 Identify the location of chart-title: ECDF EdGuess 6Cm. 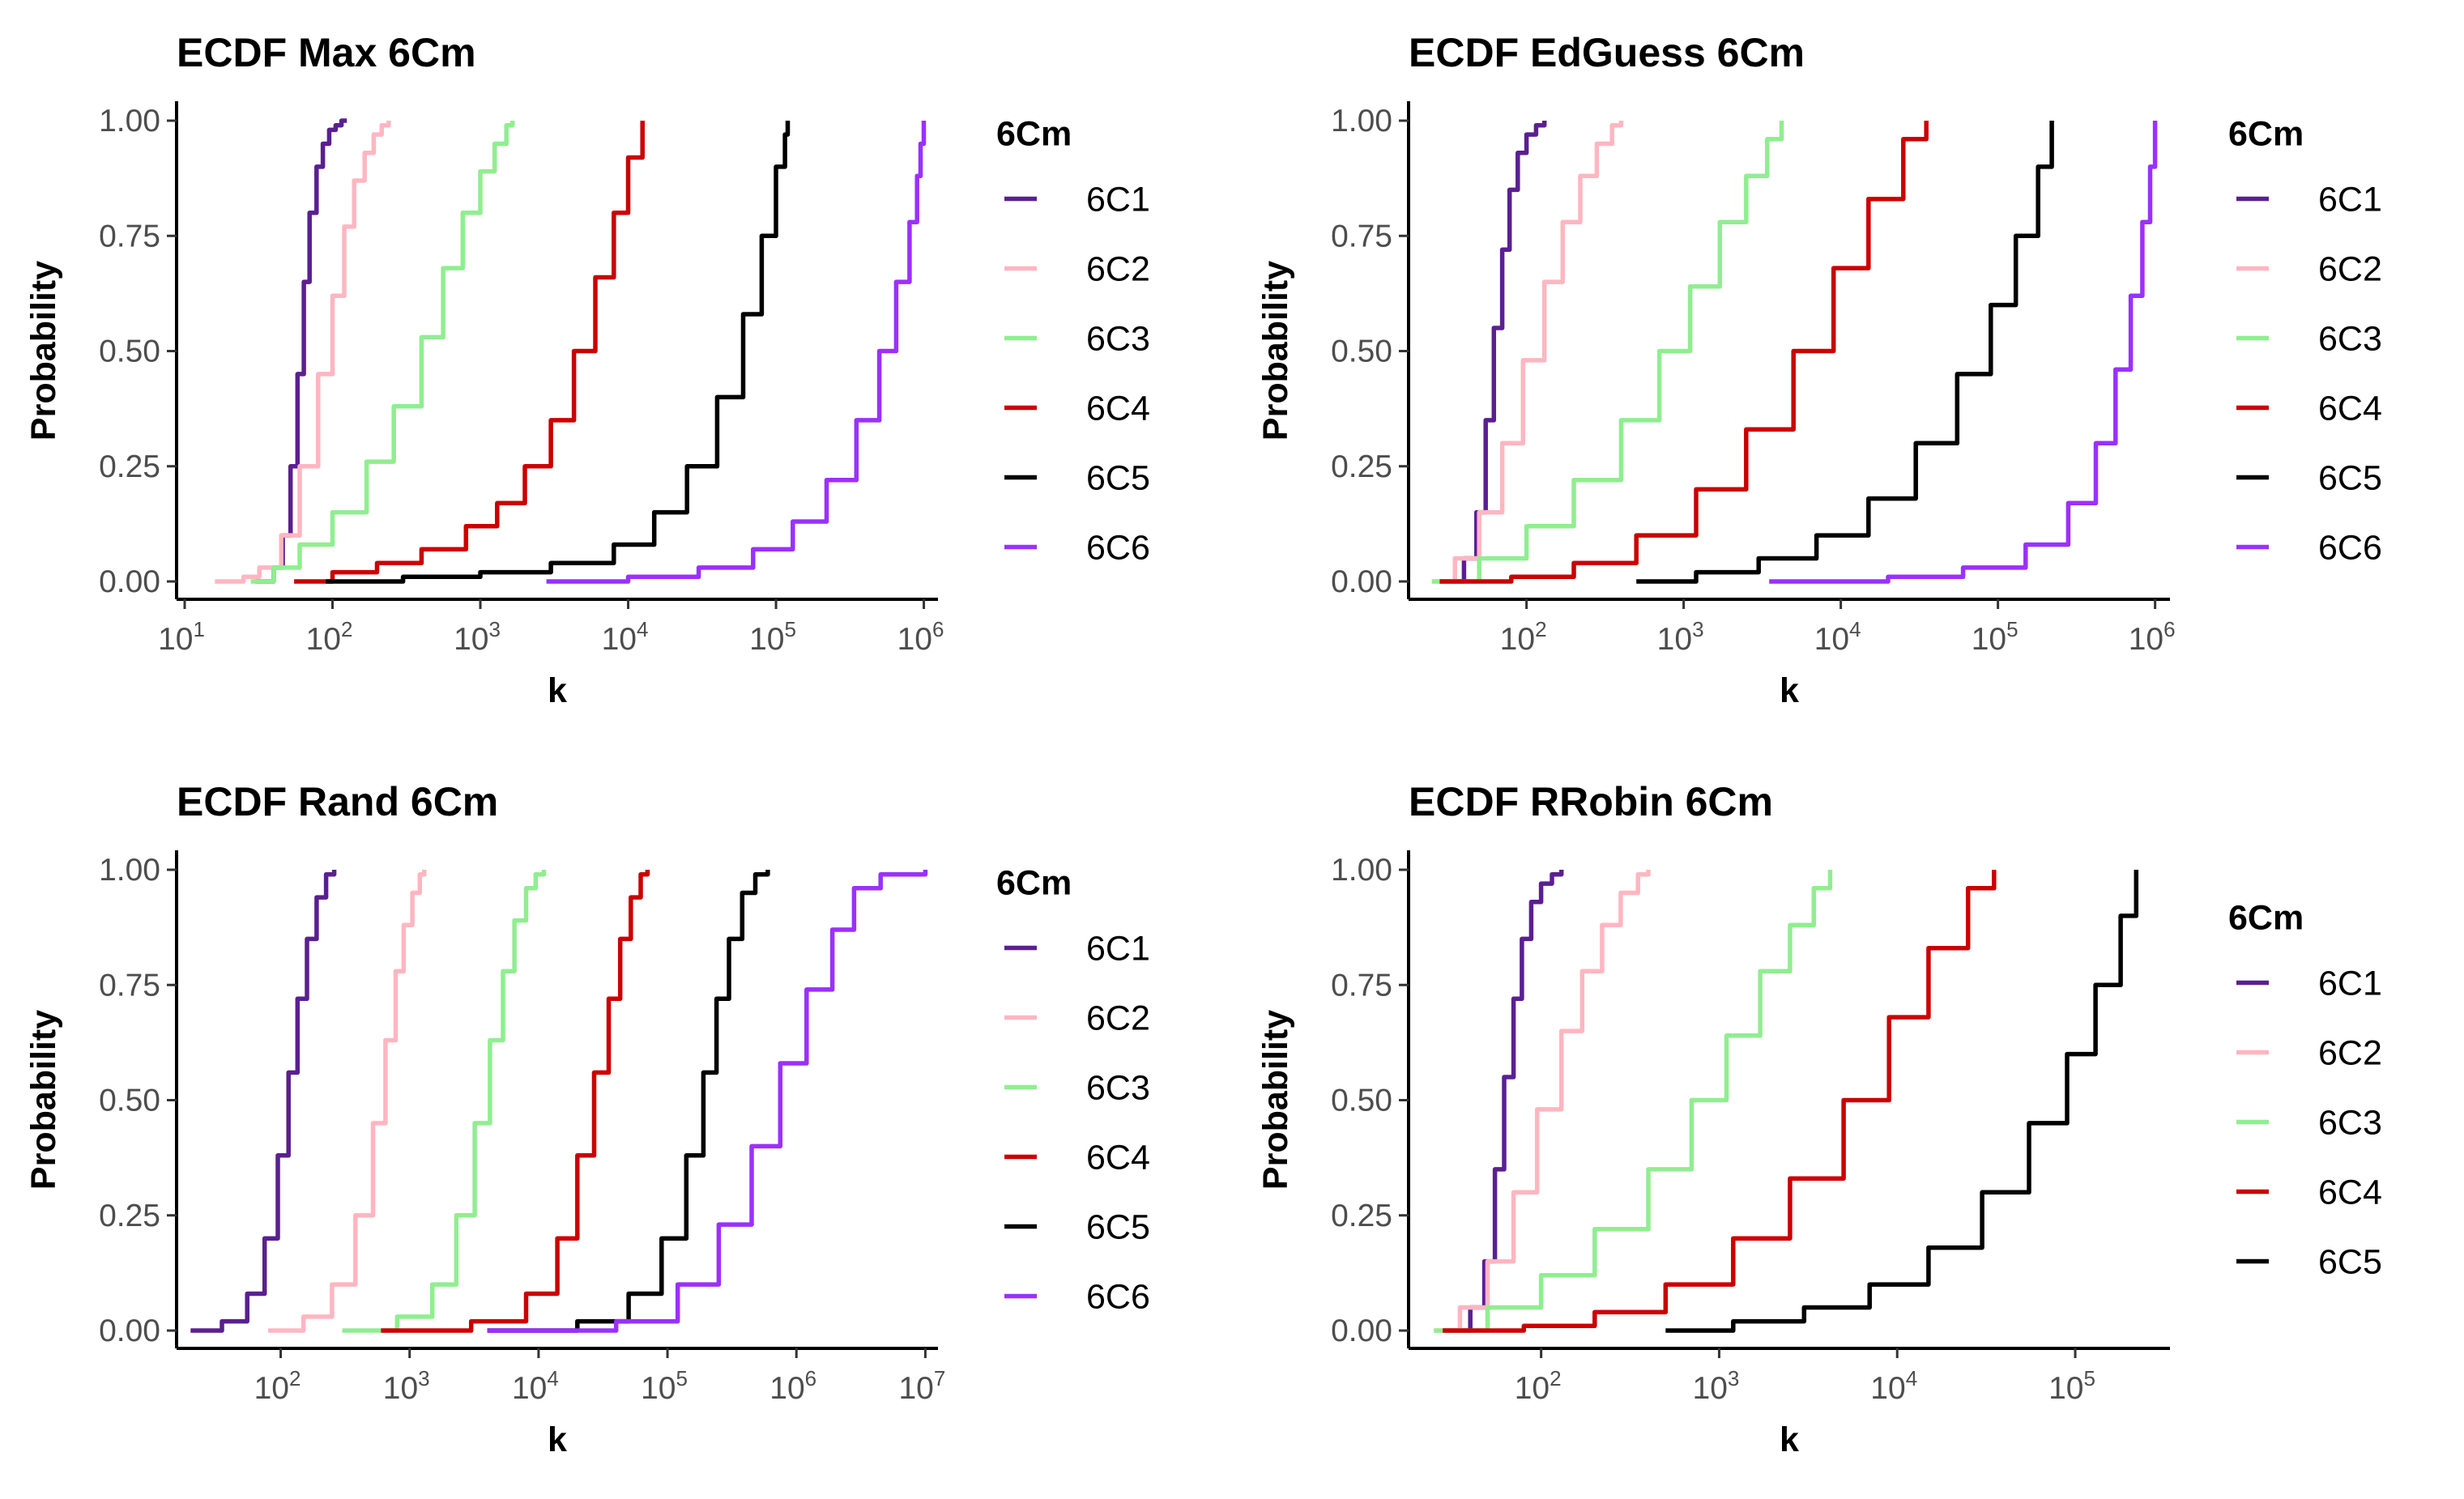
(1607, 52).